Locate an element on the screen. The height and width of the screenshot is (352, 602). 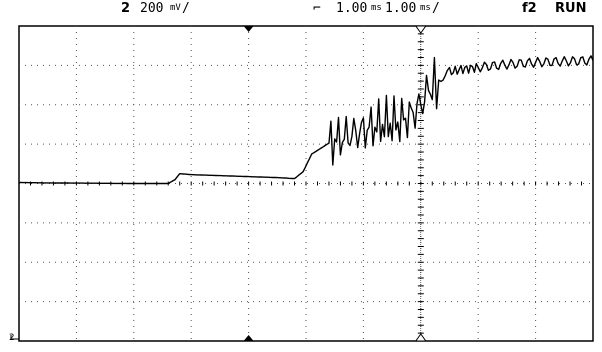
ground-arrow is located at coordinates (14, 337).